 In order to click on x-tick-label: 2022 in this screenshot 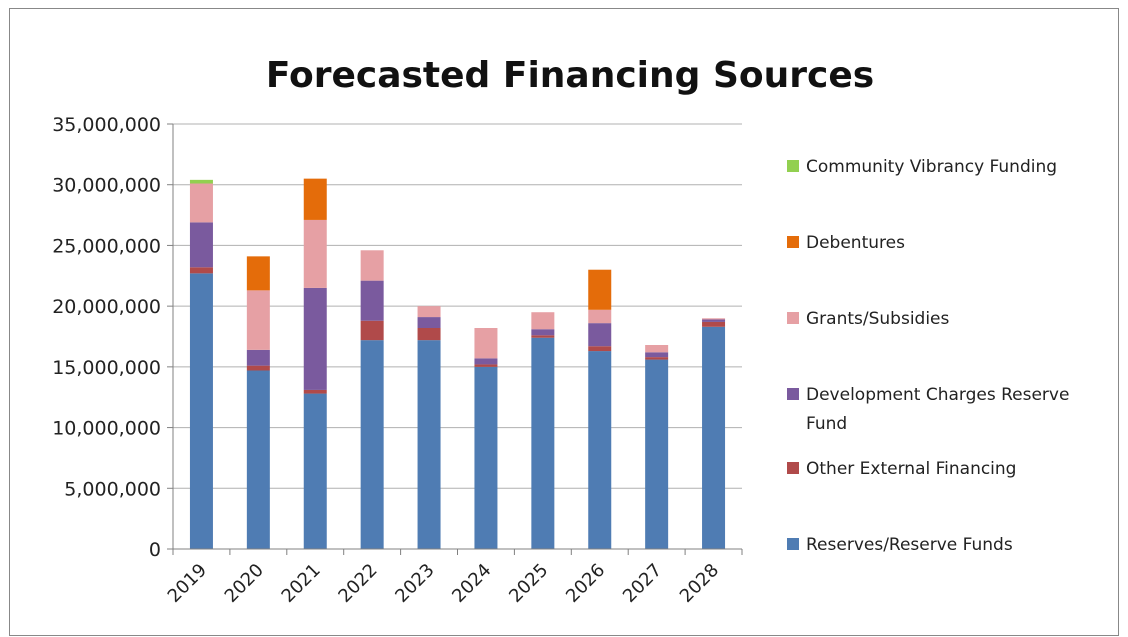, I will do `click(357, 583)`.